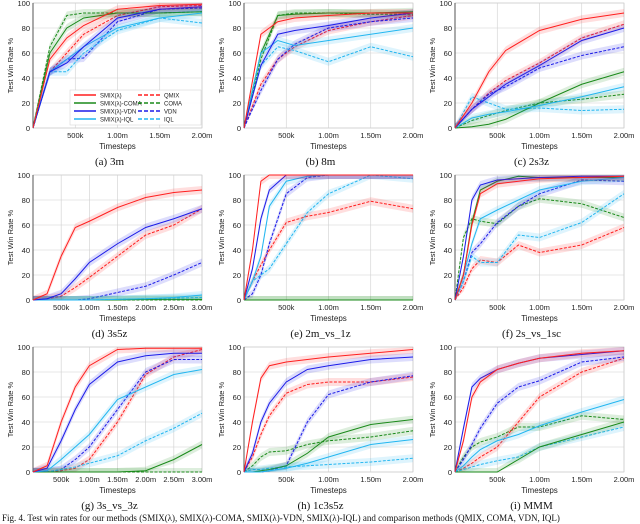 The image size is (640, 524). What do you see at coordinates (121, 105) in the screenshot?
I see `legend-label: SMIX(λ)-COMA` at bounding box center [121, 105].